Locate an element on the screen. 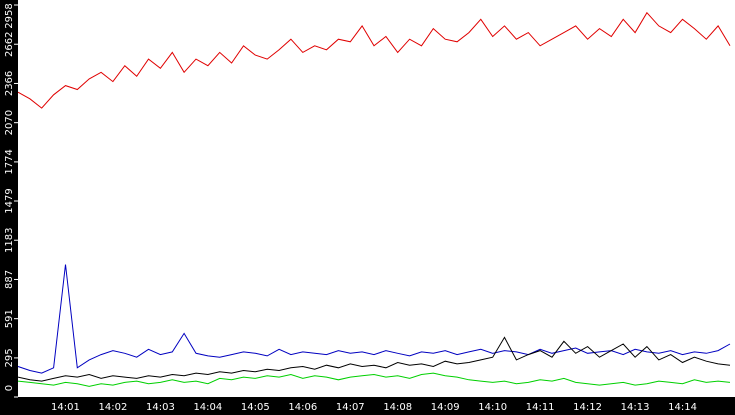 The height and width of the screenshot is (415, 735). y-tick-label: 887 is located at coordinates (9, 279).